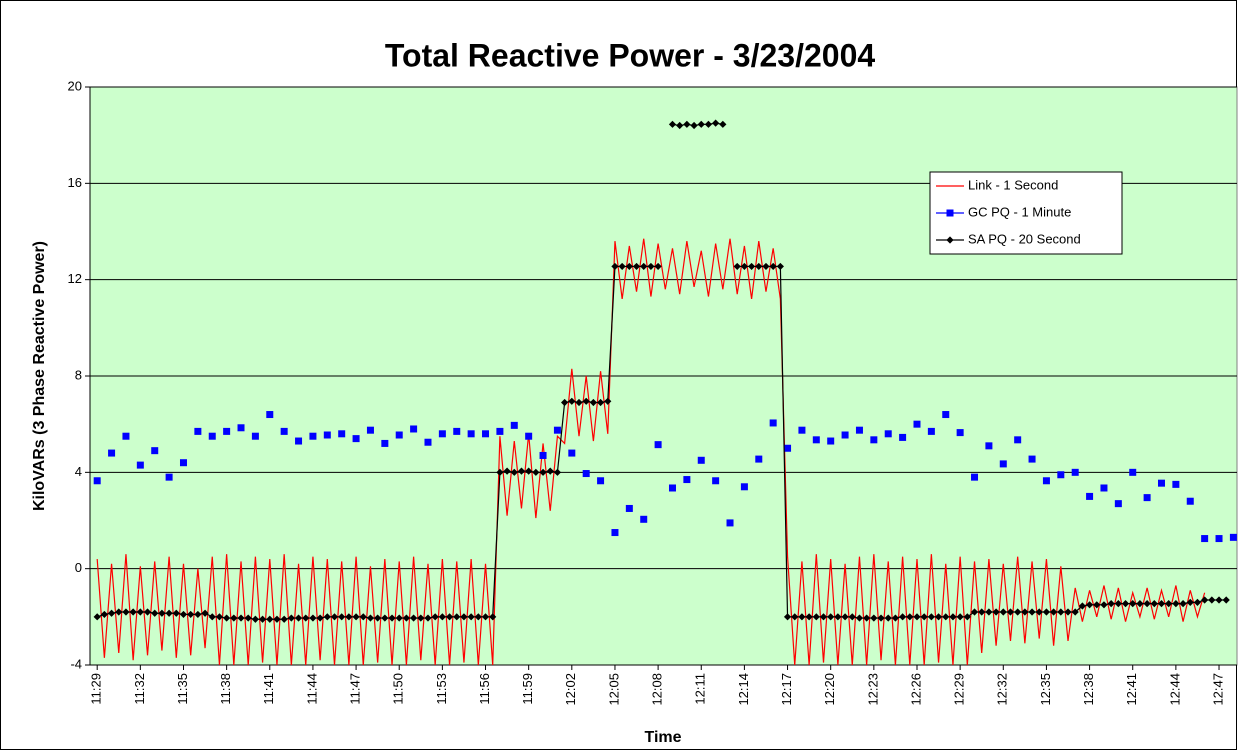  What do you see at coordinates (1019, 211) in the screenshot?
I see `legend-label: GC PQ - 1 Minute` at bounding box center [1019, 211].